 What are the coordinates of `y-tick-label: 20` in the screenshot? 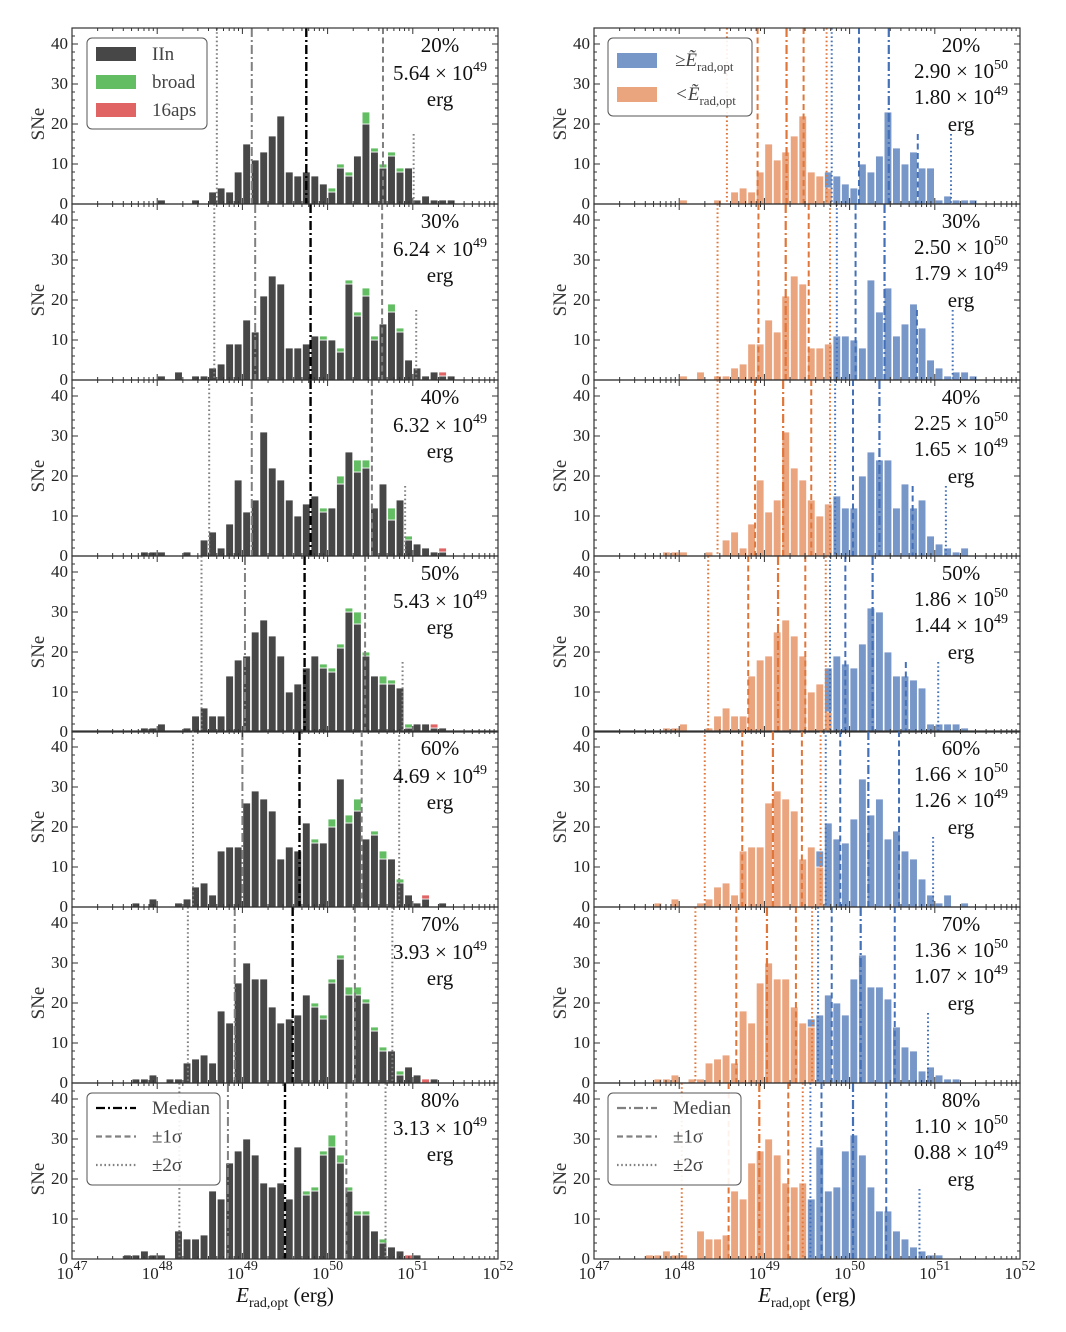 It's located at (581, 475).